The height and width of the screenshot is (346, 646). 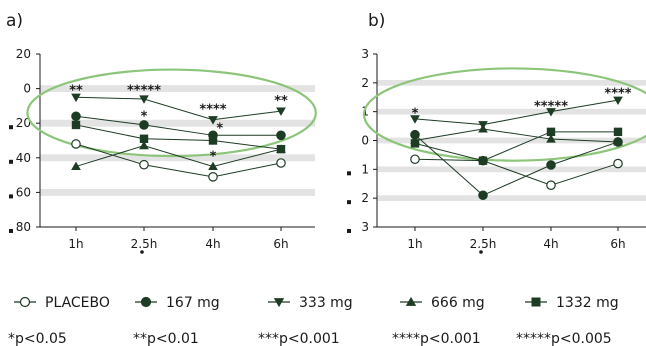 What do you see at coordinates (326, 303) in the screenshot?
I see `legend-label-333-mg: 333 mg` at bounding box center [326, 303].